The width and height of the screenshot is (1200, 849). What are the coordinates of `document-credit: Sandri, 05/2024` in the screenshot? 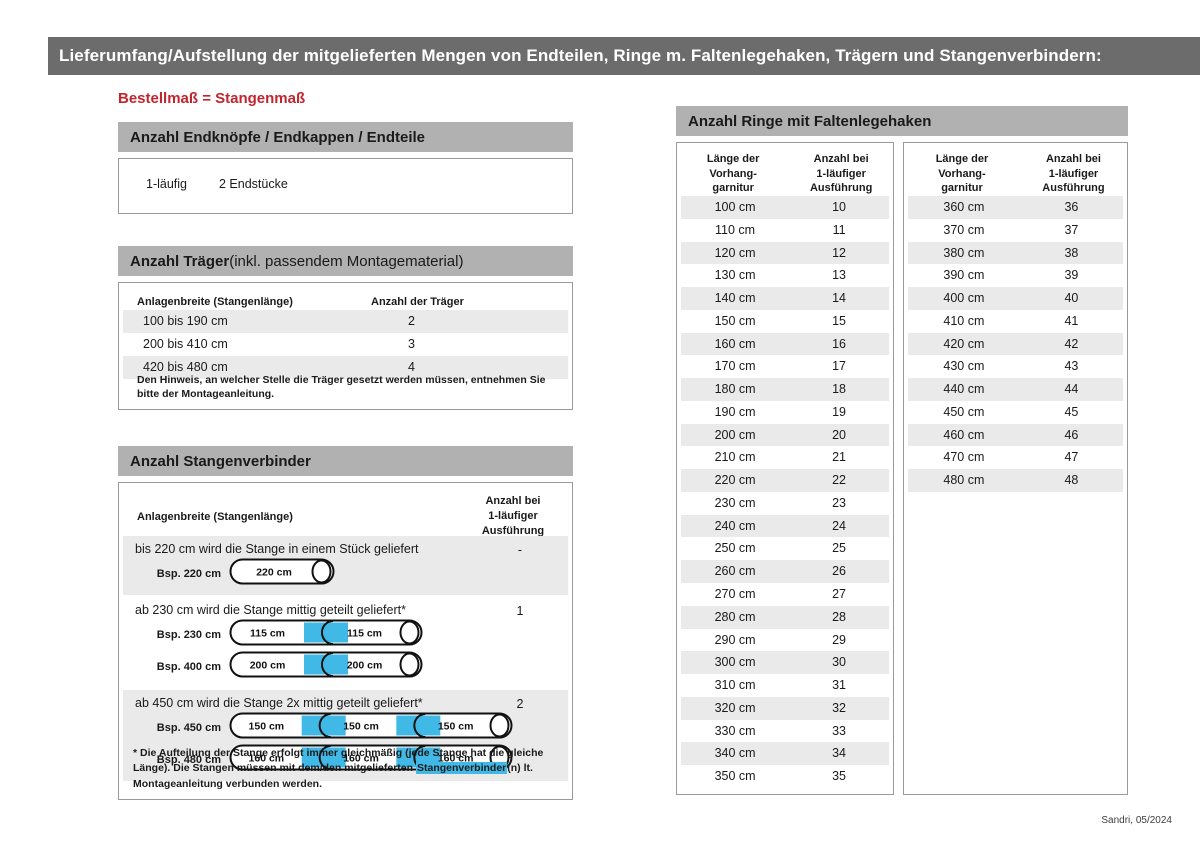 It's located at (1136, 820).